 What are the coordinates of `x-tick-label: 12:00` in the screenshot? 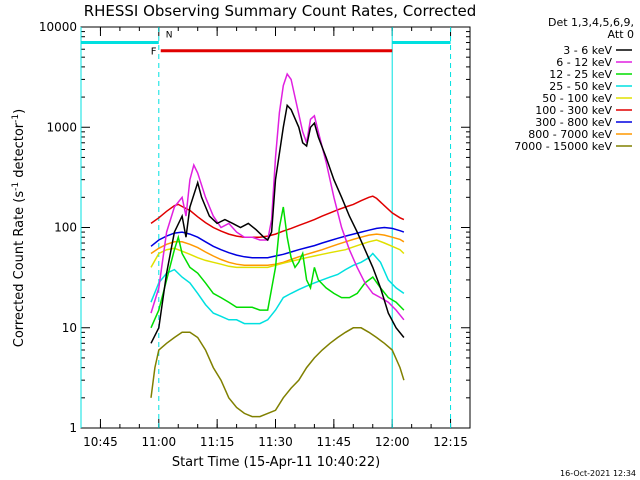 It's located at (392, 442).